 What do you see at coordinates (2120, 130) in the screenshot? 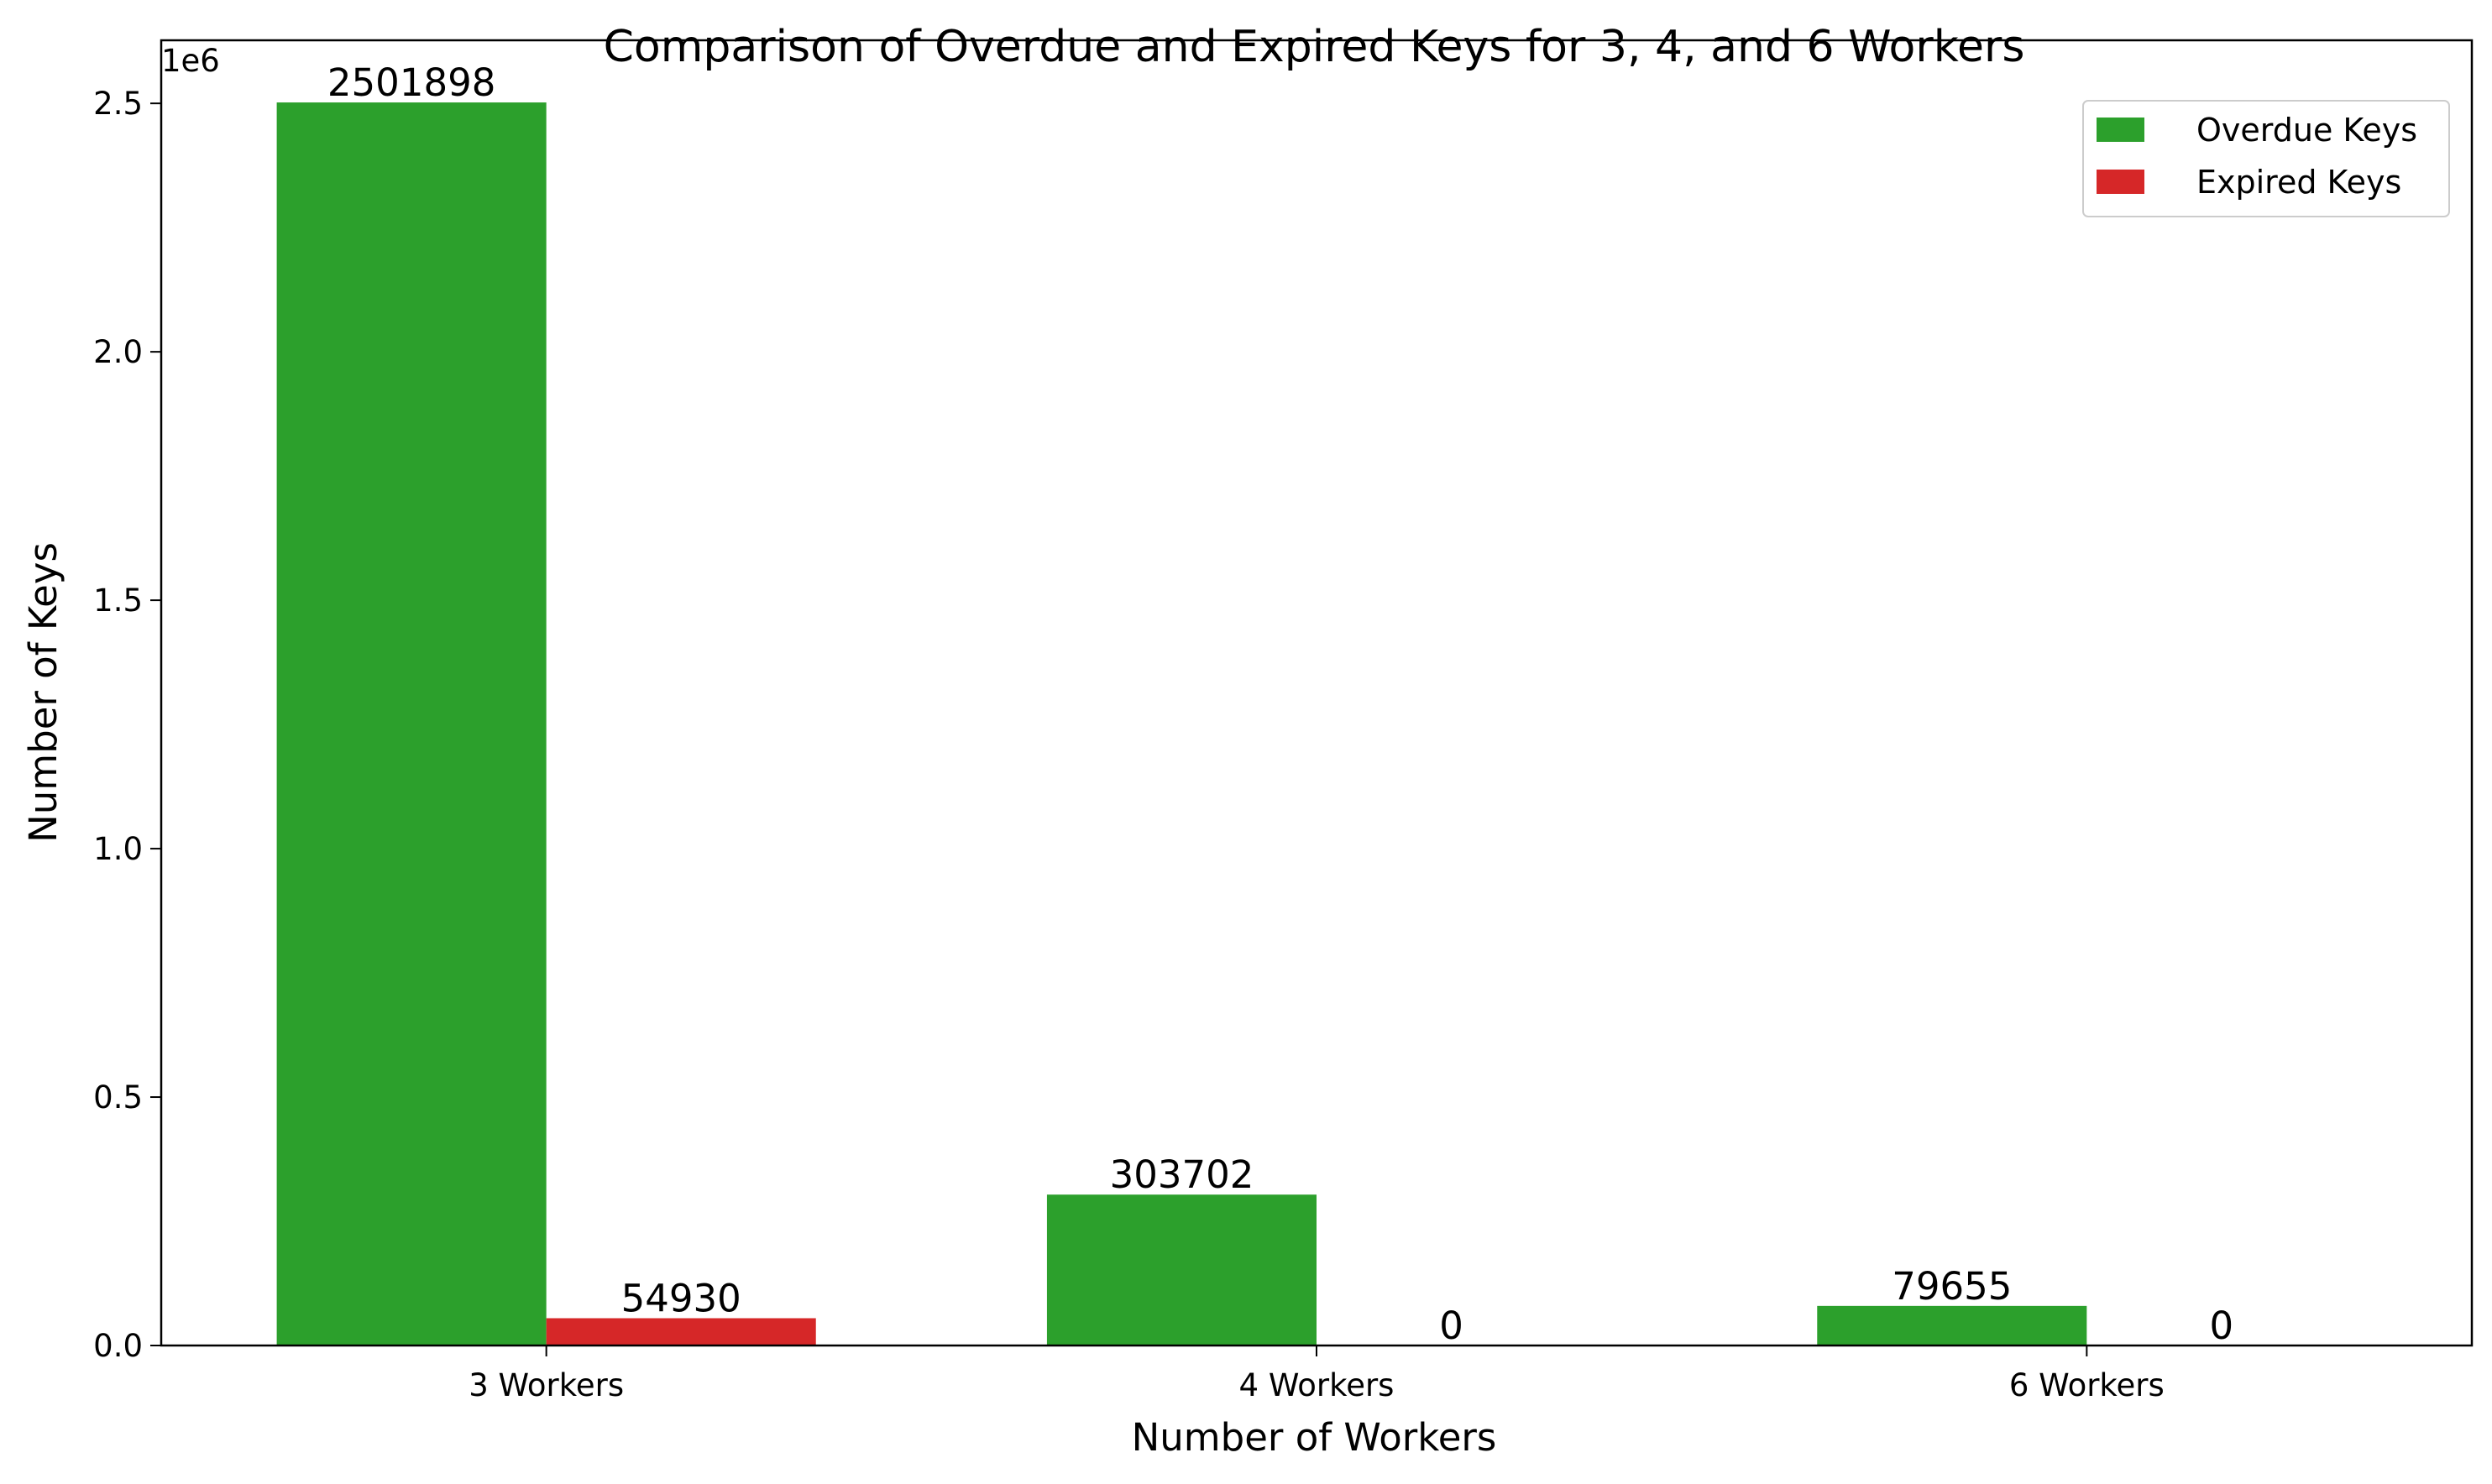
I see `legend-swatch-overdue-keys` at bounding box center [2120, 130].